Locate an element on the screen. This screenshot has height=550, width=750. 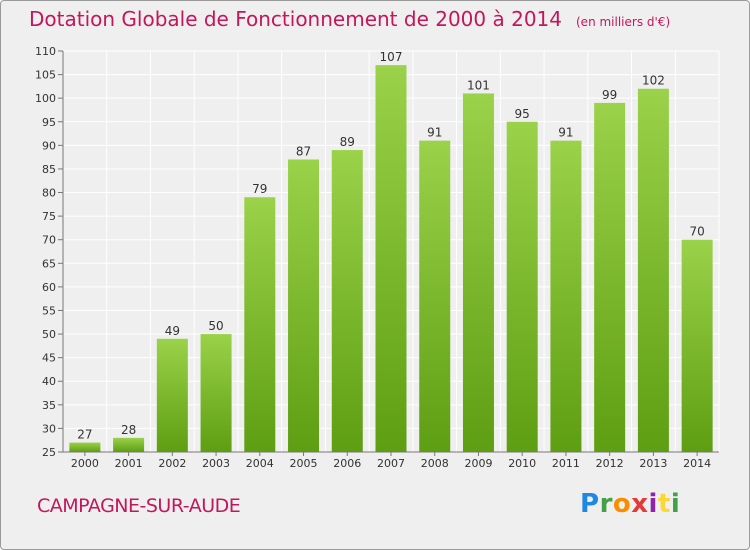
data-label: 87 is located at coordinates (303, 152).